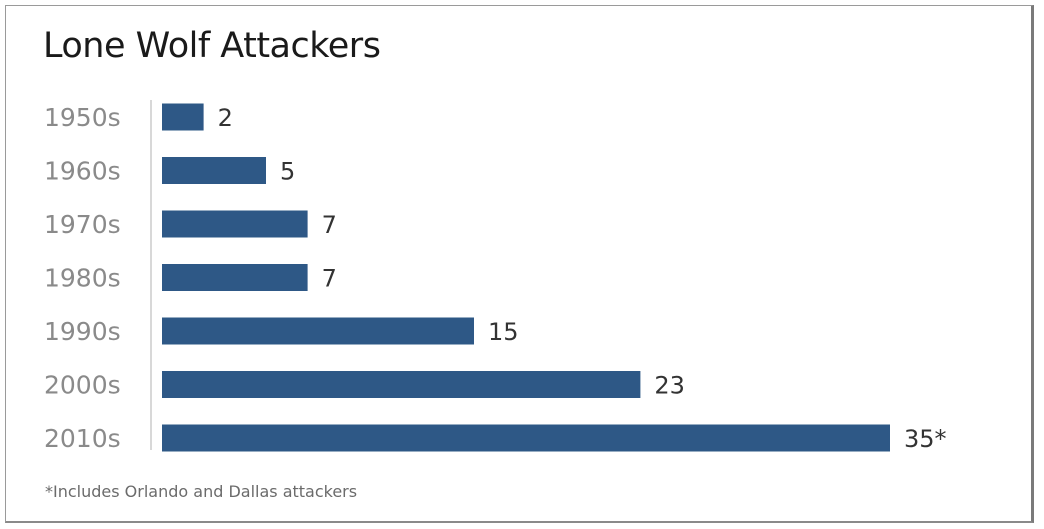  Describe the element at coordinates (82, 438) in the screenshot. I see `category-label: 2010s` at that location.